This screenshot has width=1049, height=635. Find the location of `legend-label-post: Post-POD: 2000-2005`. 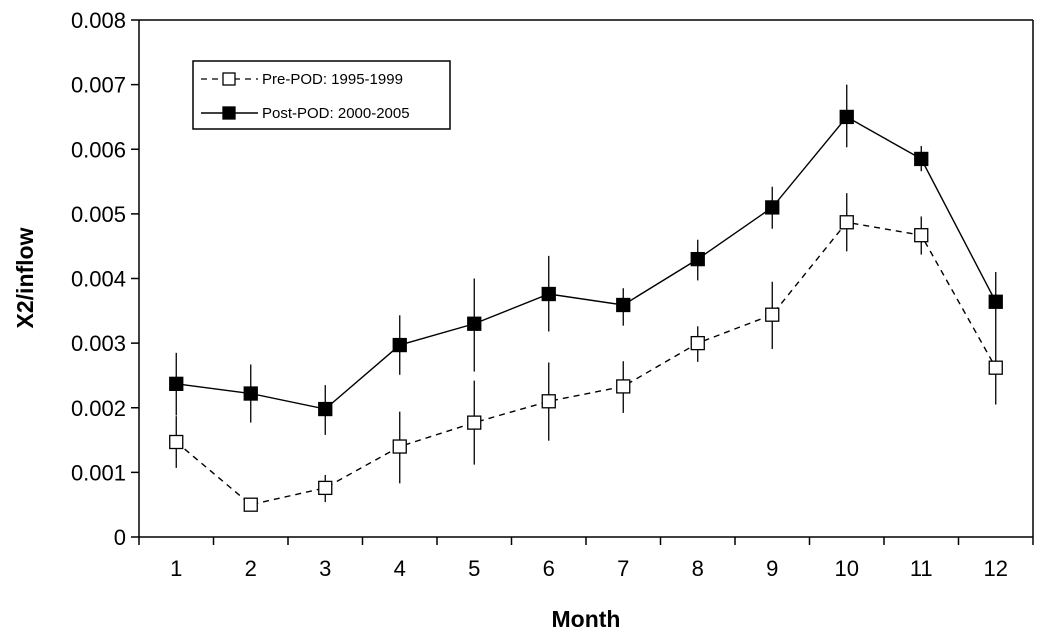

legend-label-post: Post-POD: 2000-2005 is located at coordinates (336, 113).